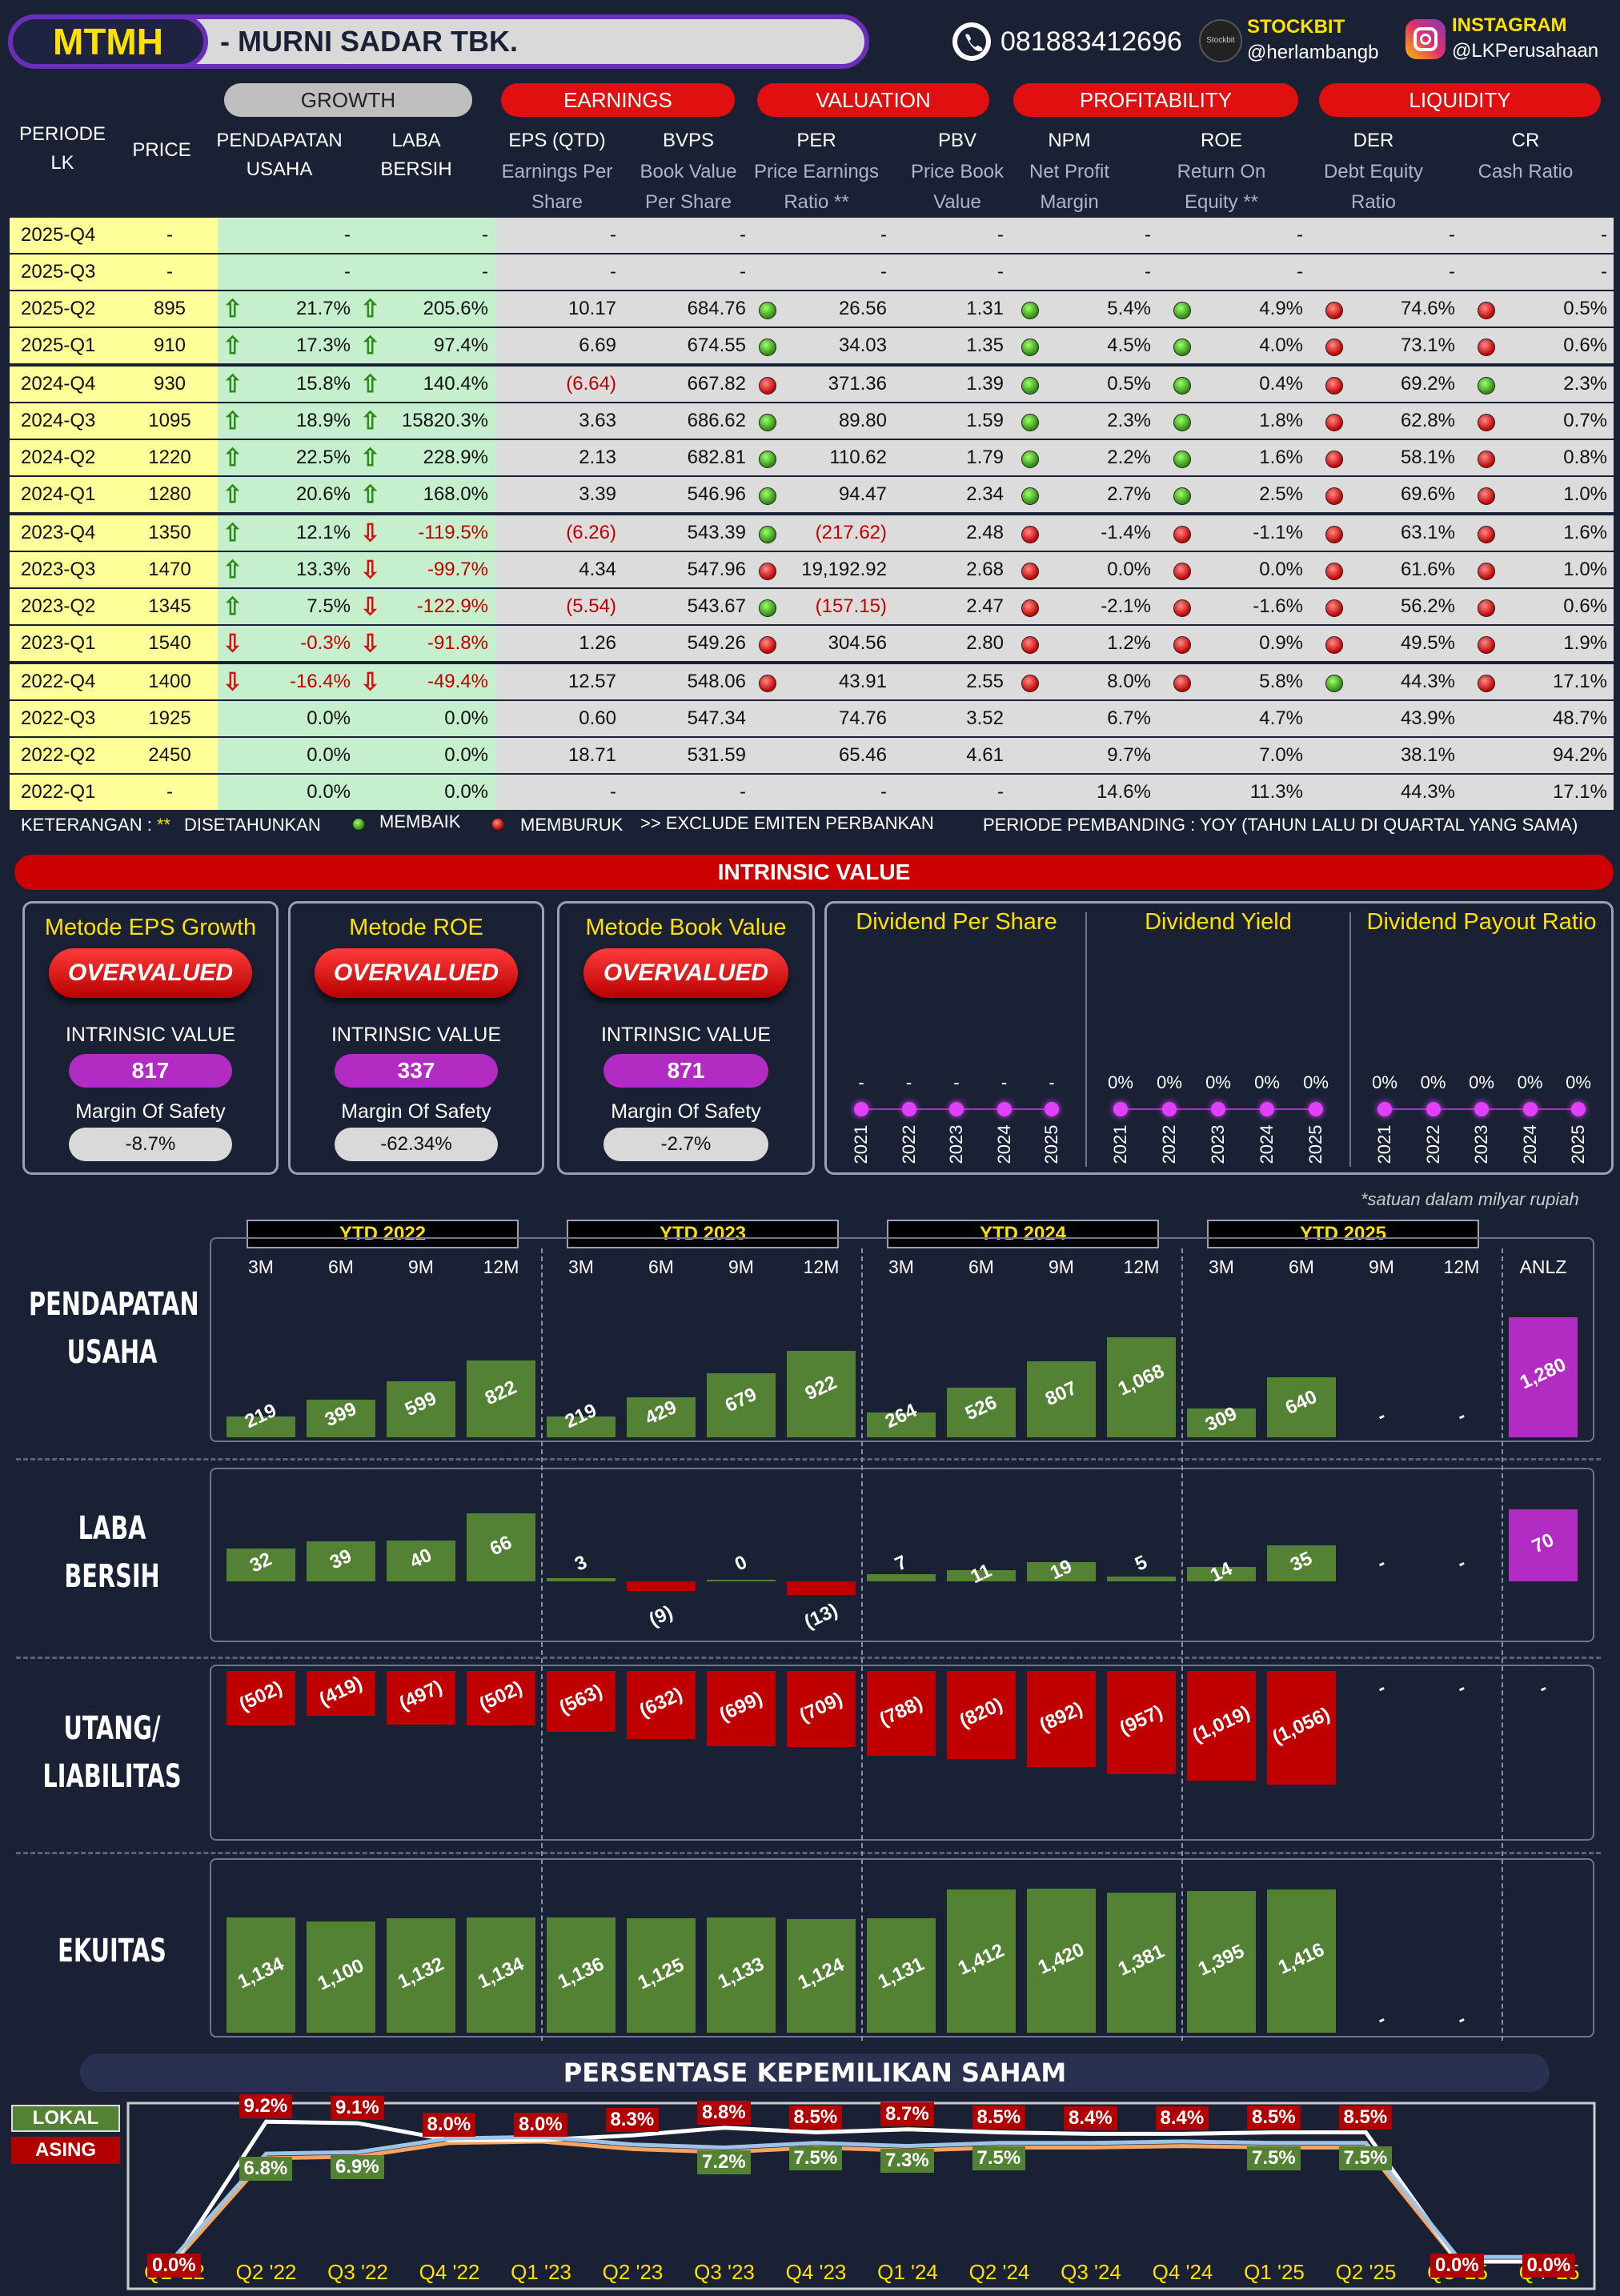 Image resolution: width=1620 pixels, height=2296 pixels. Describe the element at coordinates (1055, 569) in the screenshot. I see `metrics-bg` at that location.